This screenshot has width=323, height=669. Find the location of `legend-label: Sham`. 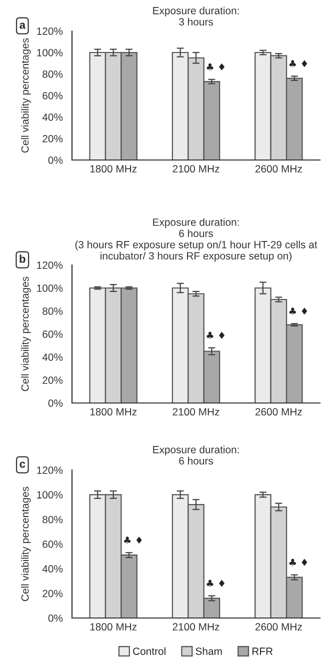

legend-label: Sham is located at coordinates (209, 651).